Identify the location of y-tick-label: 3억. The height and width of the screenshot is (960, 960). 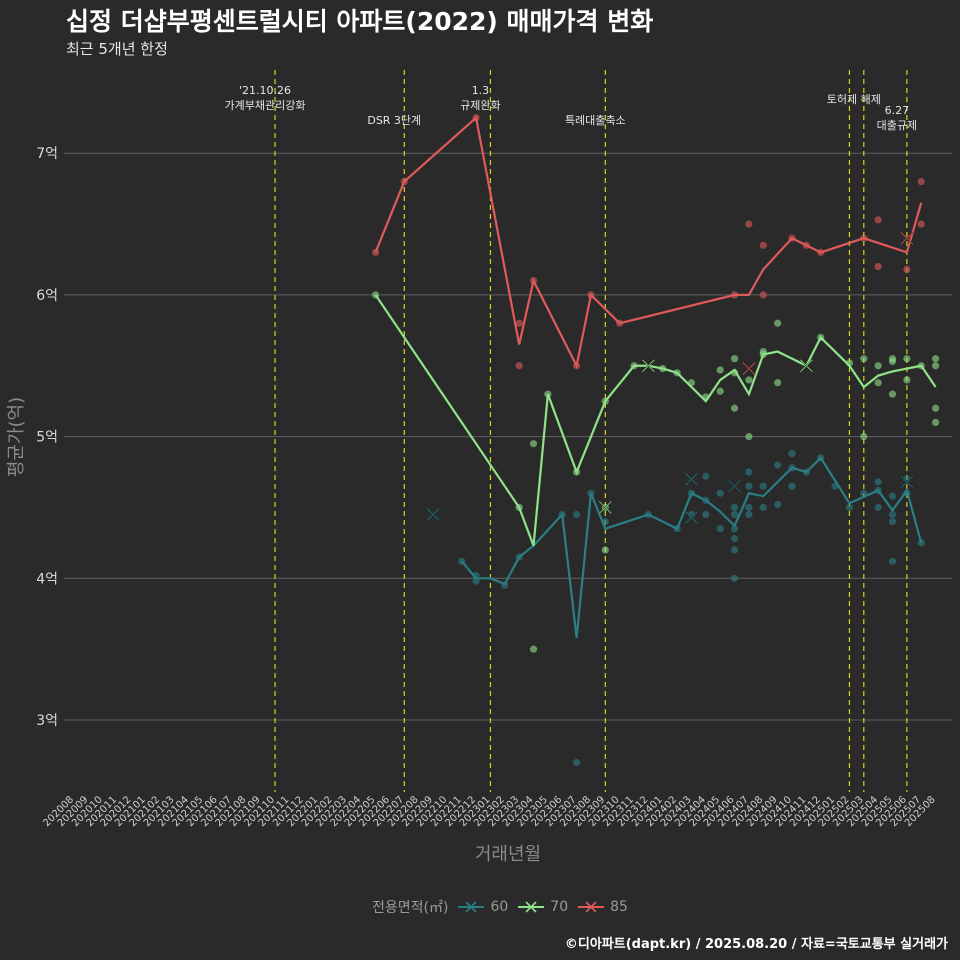
(47, 721).